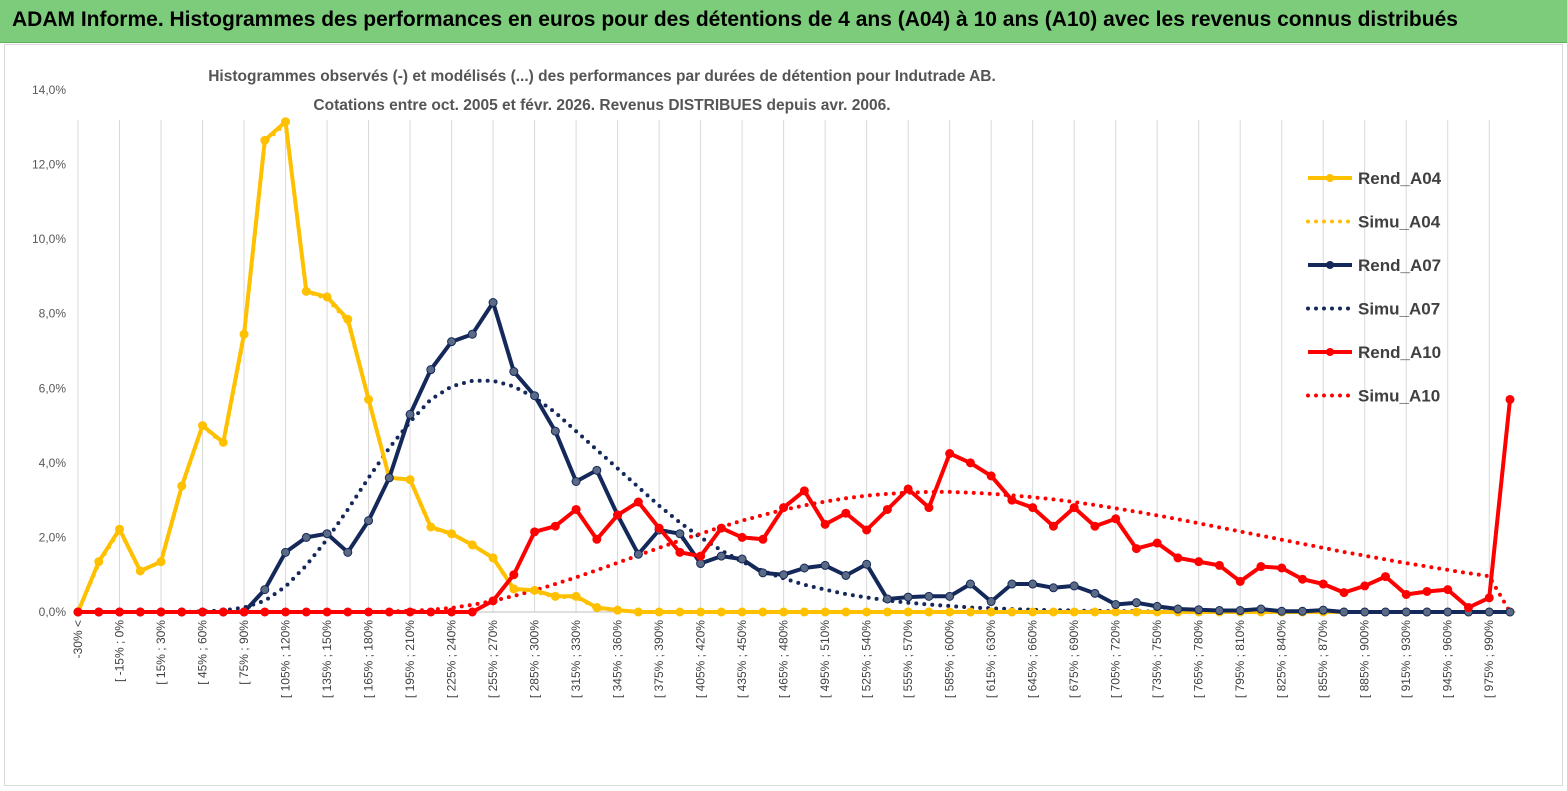  What do you see at coordinates (1406, 659) in the screenshot?
I see `x-tick-label: [ 915% ; 930%` at bounding box center [1406, 659].